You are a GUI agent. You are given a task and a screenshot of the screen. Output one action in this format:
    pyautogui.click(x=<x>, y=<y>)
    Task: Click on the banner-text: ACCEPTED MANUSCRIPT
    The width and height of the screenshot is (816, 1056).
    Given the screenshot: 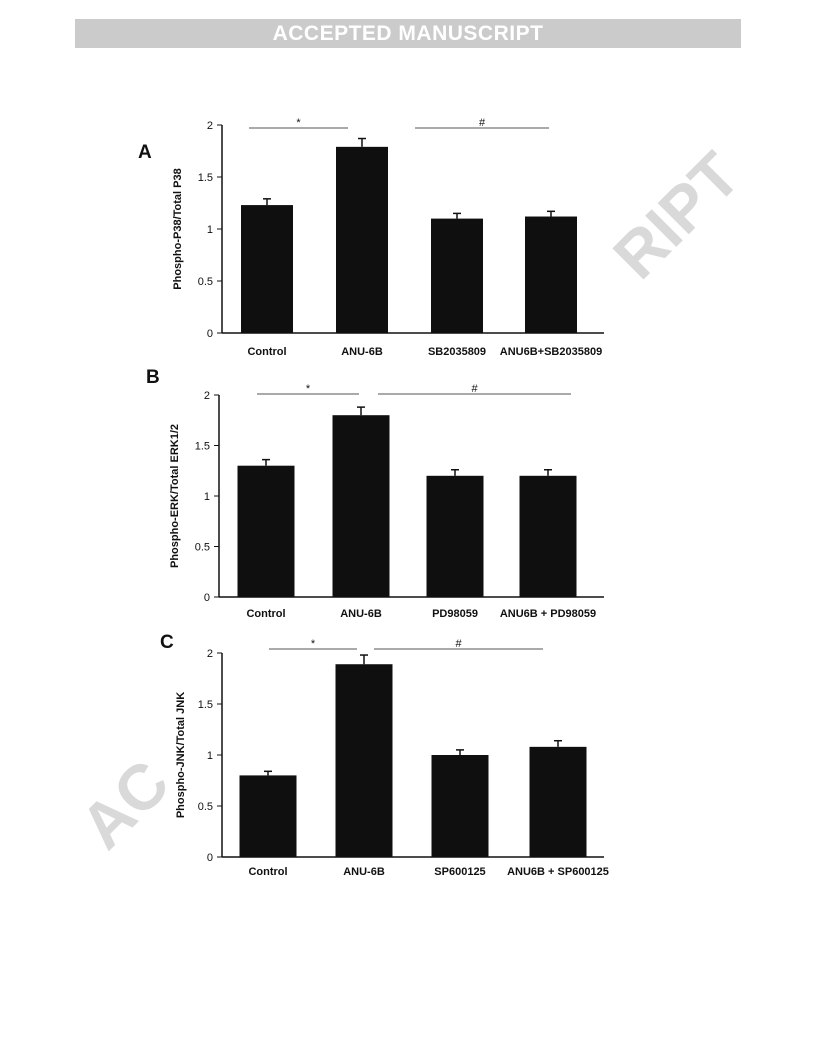 What is the action you would take?
    pyautogui.click(x=408, y=33)
    